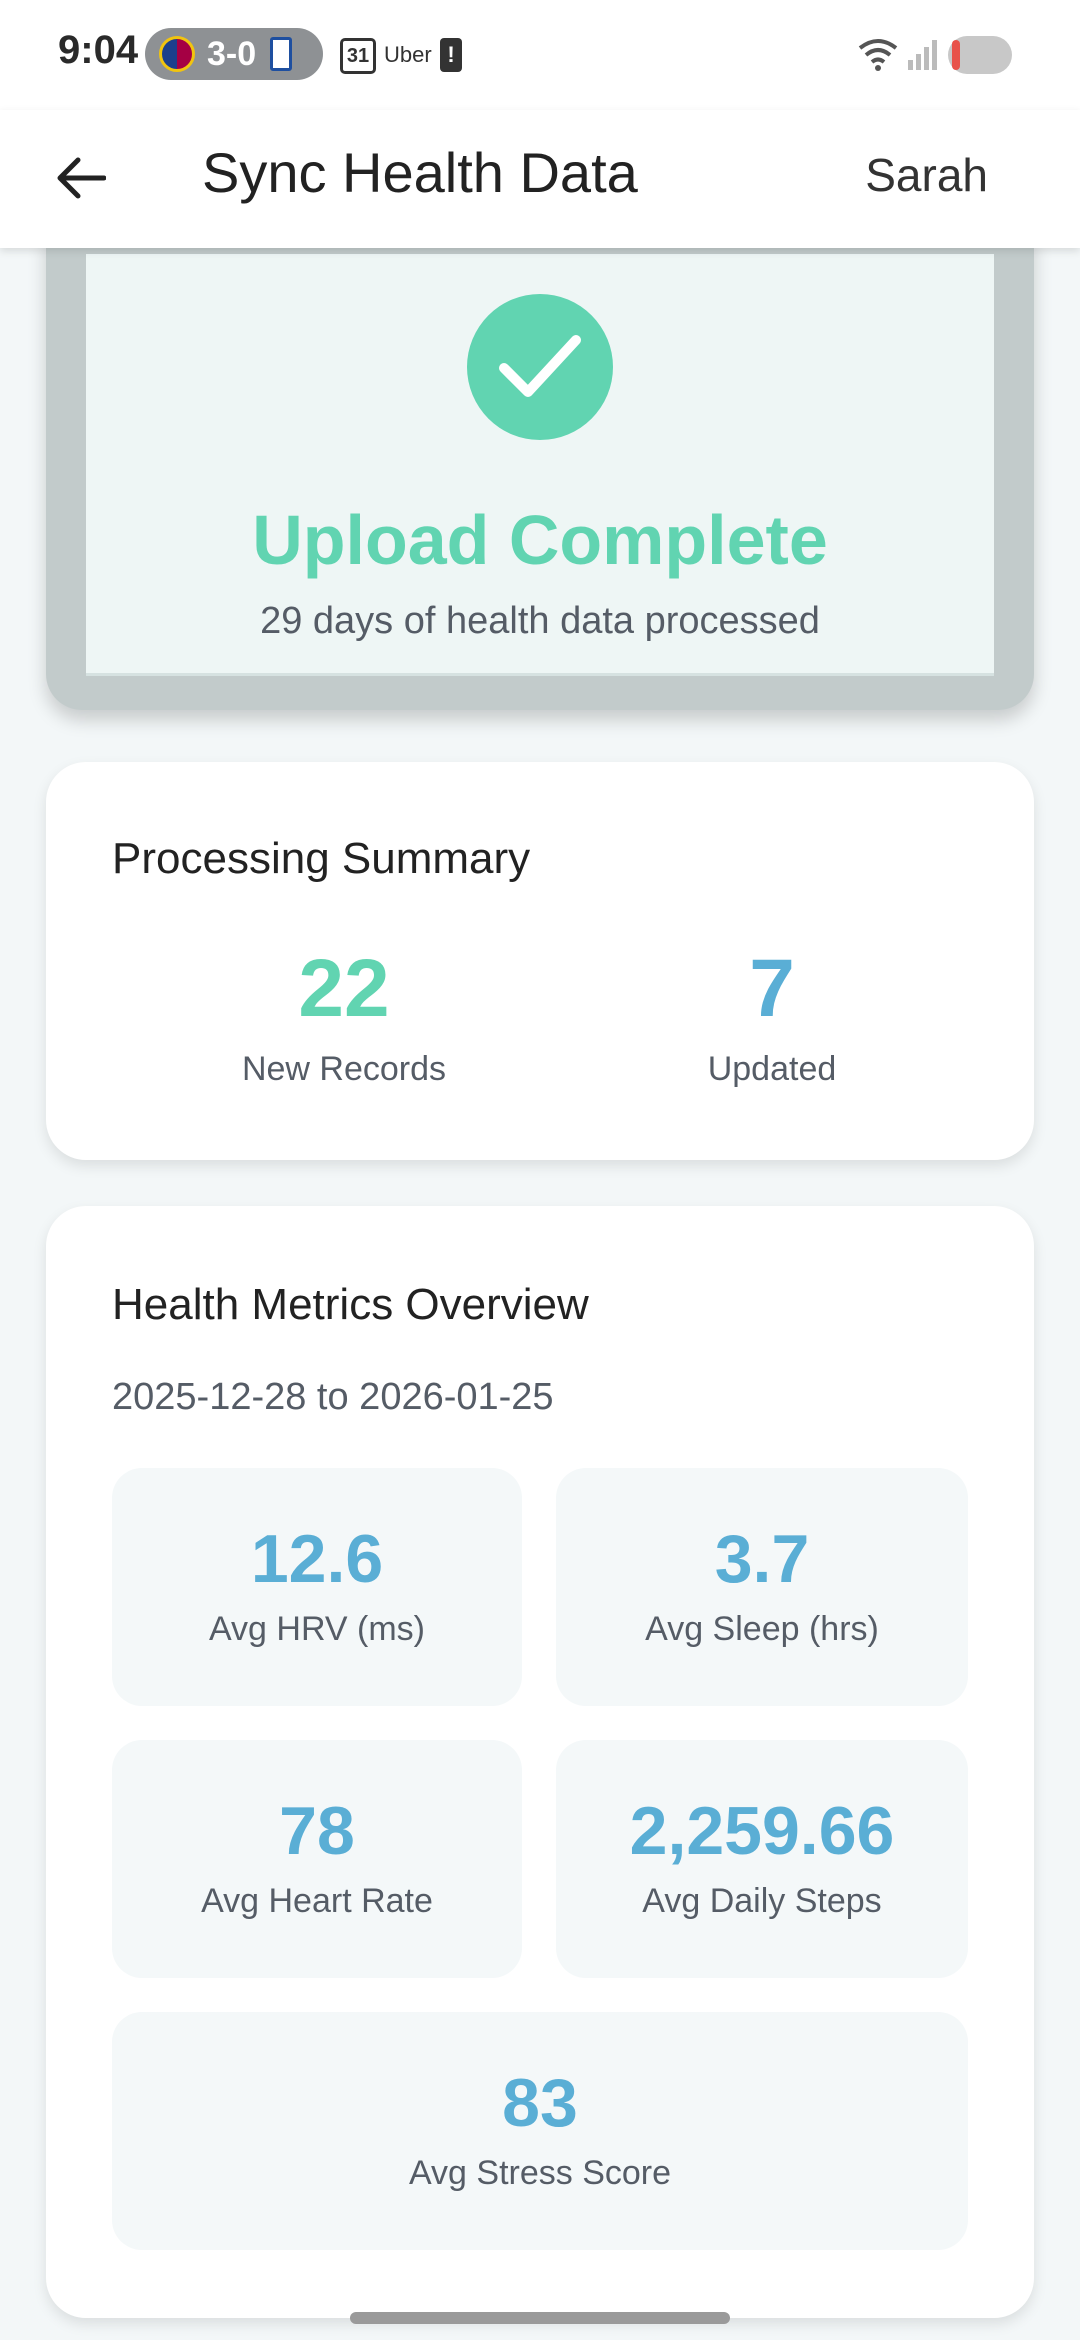  I want to click on live-score-pill: 3-0, so click(234, 54).